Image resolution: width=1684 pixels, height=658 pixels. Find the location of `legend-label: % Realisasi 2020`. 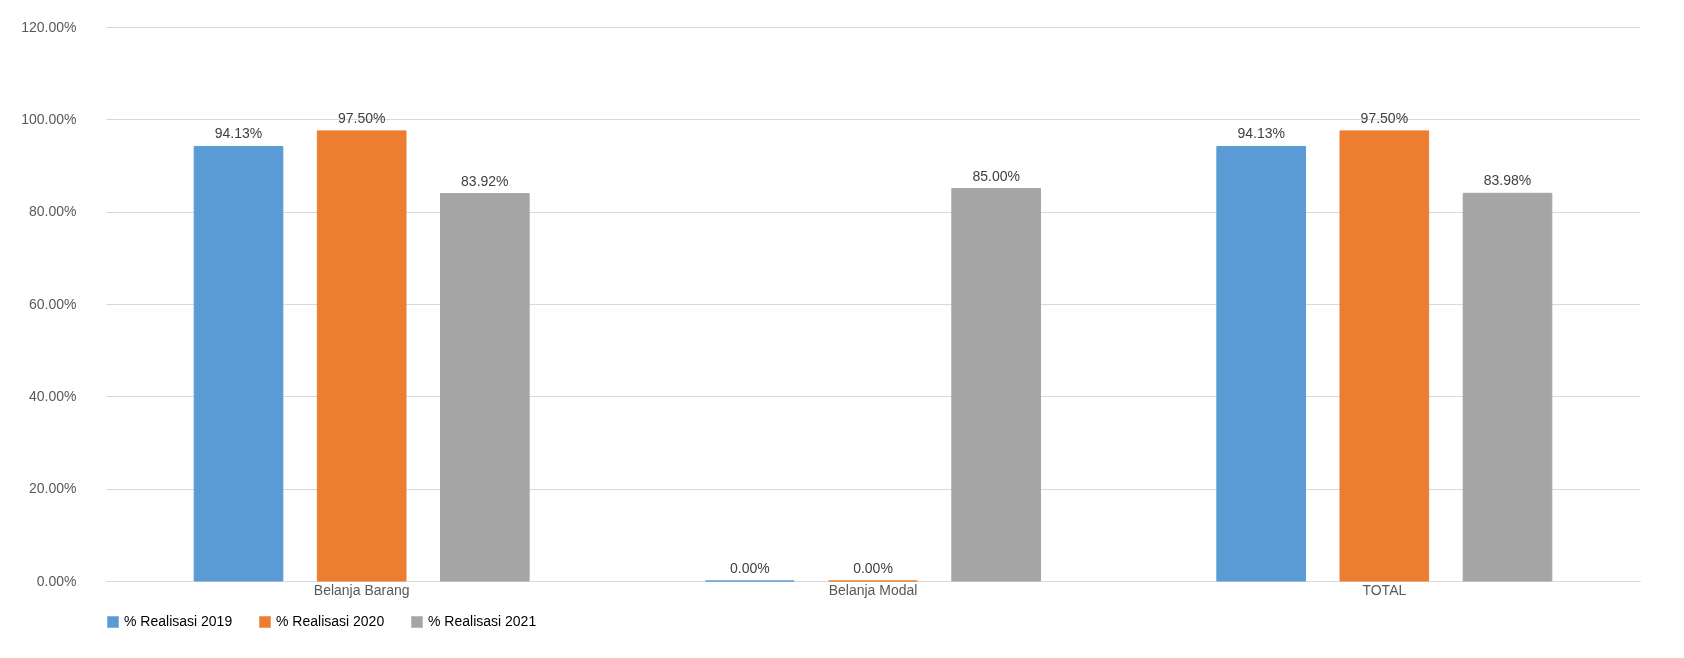

legend-label: % Realisasi 2020 is located at coordinates (330, 621).